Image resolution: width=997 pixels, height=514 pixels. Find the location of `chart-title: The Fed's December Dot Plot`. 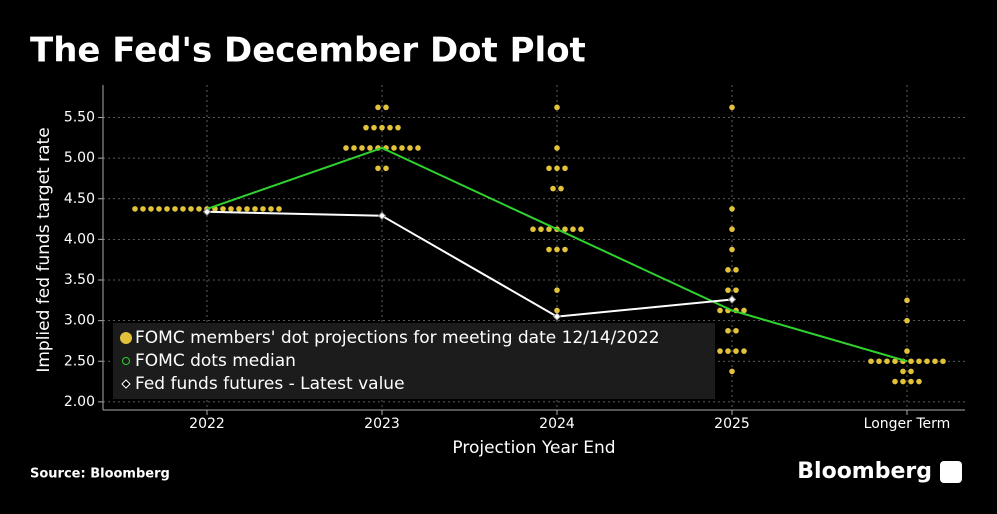

chart-title: The Fed's December Dot Plot is located at coordinates (308, 51).